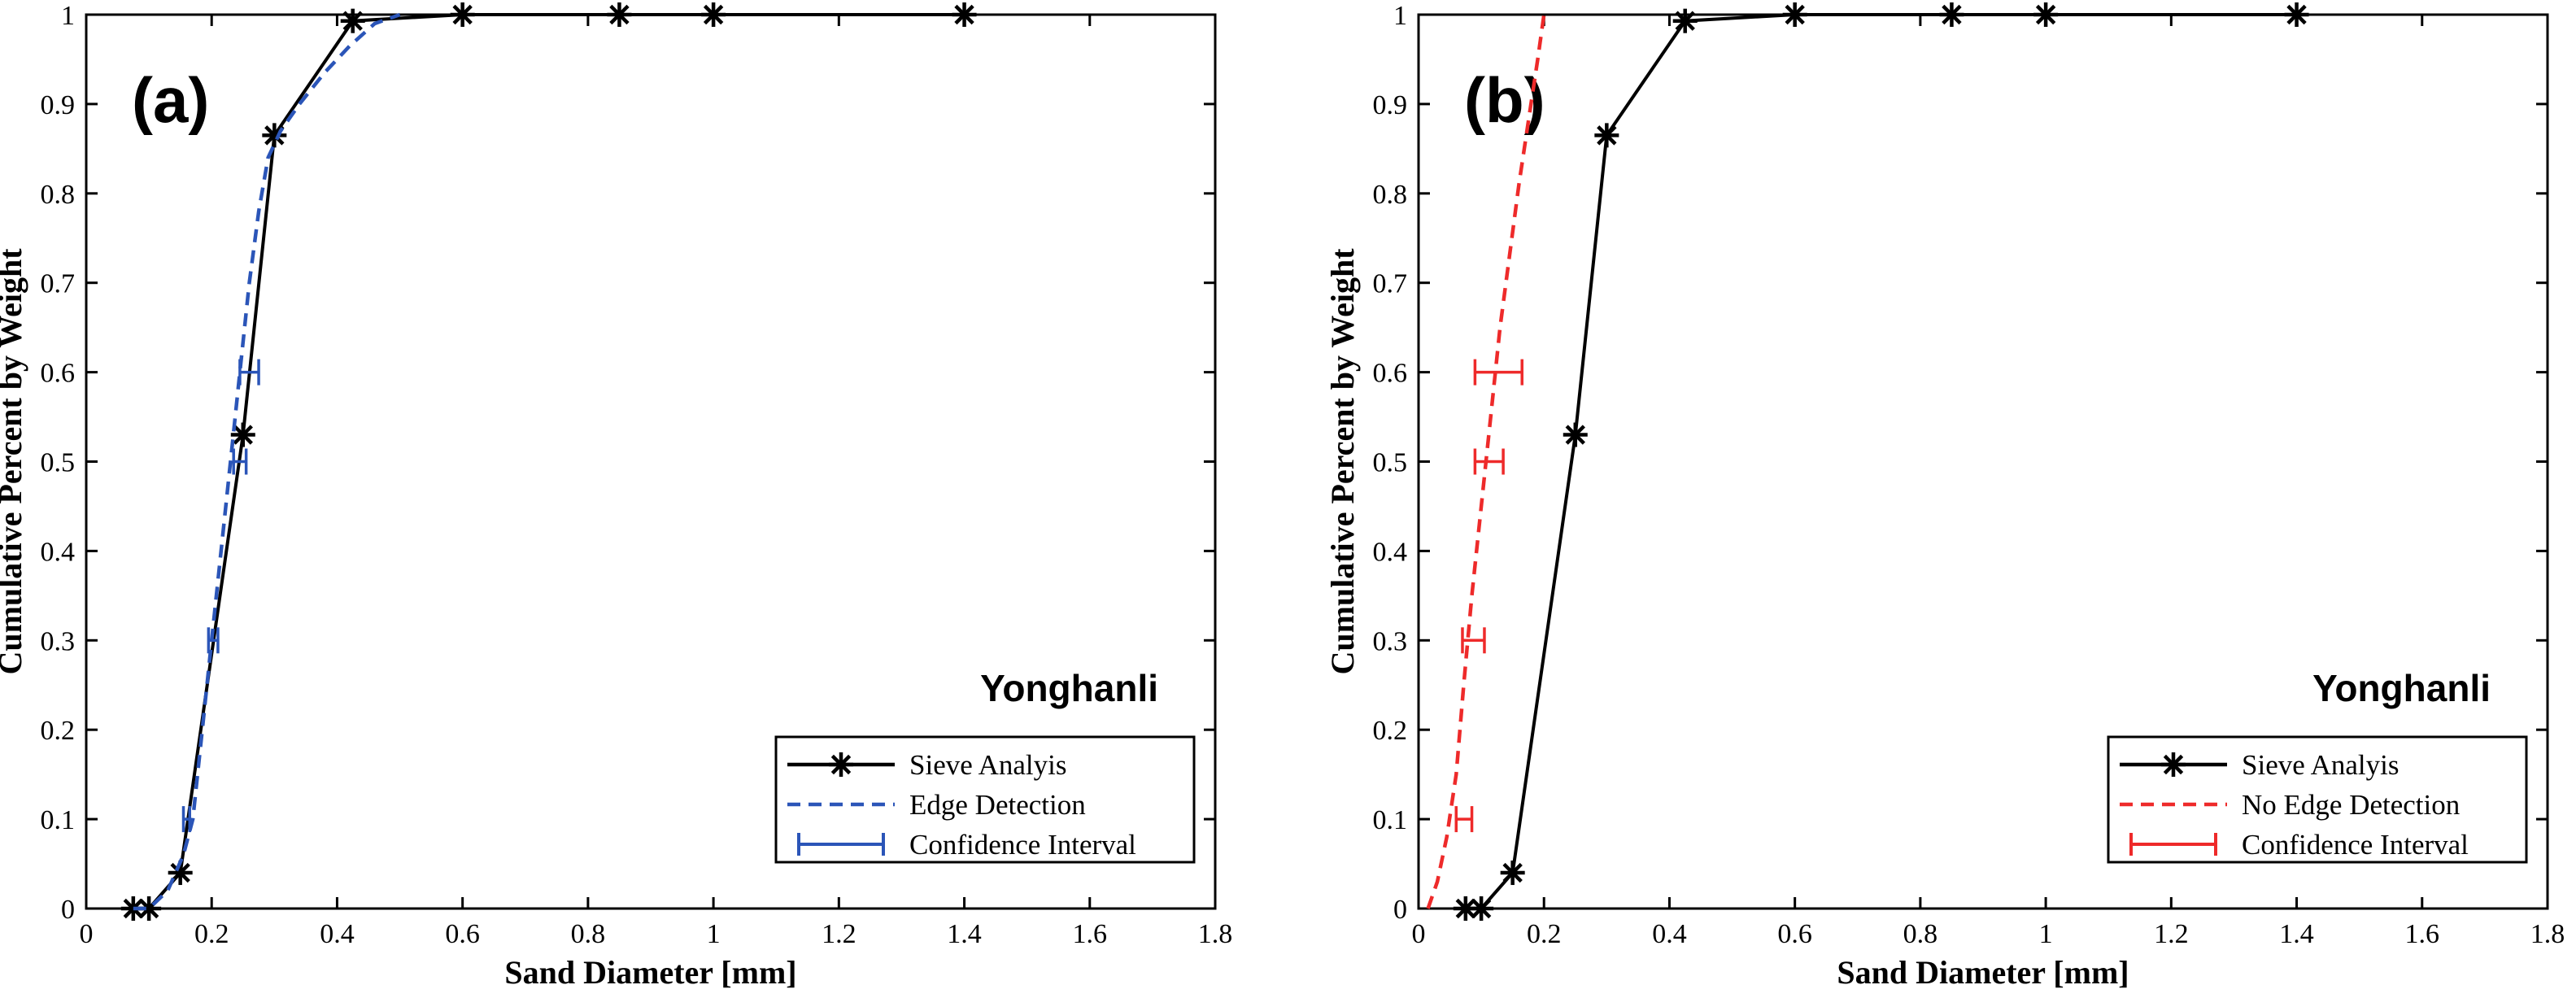 This screenshot has width=2576, height=998. Describe the element at coordinates (997, 805) in the screenshot. I see `legend-label: Edge Detection` at that location.